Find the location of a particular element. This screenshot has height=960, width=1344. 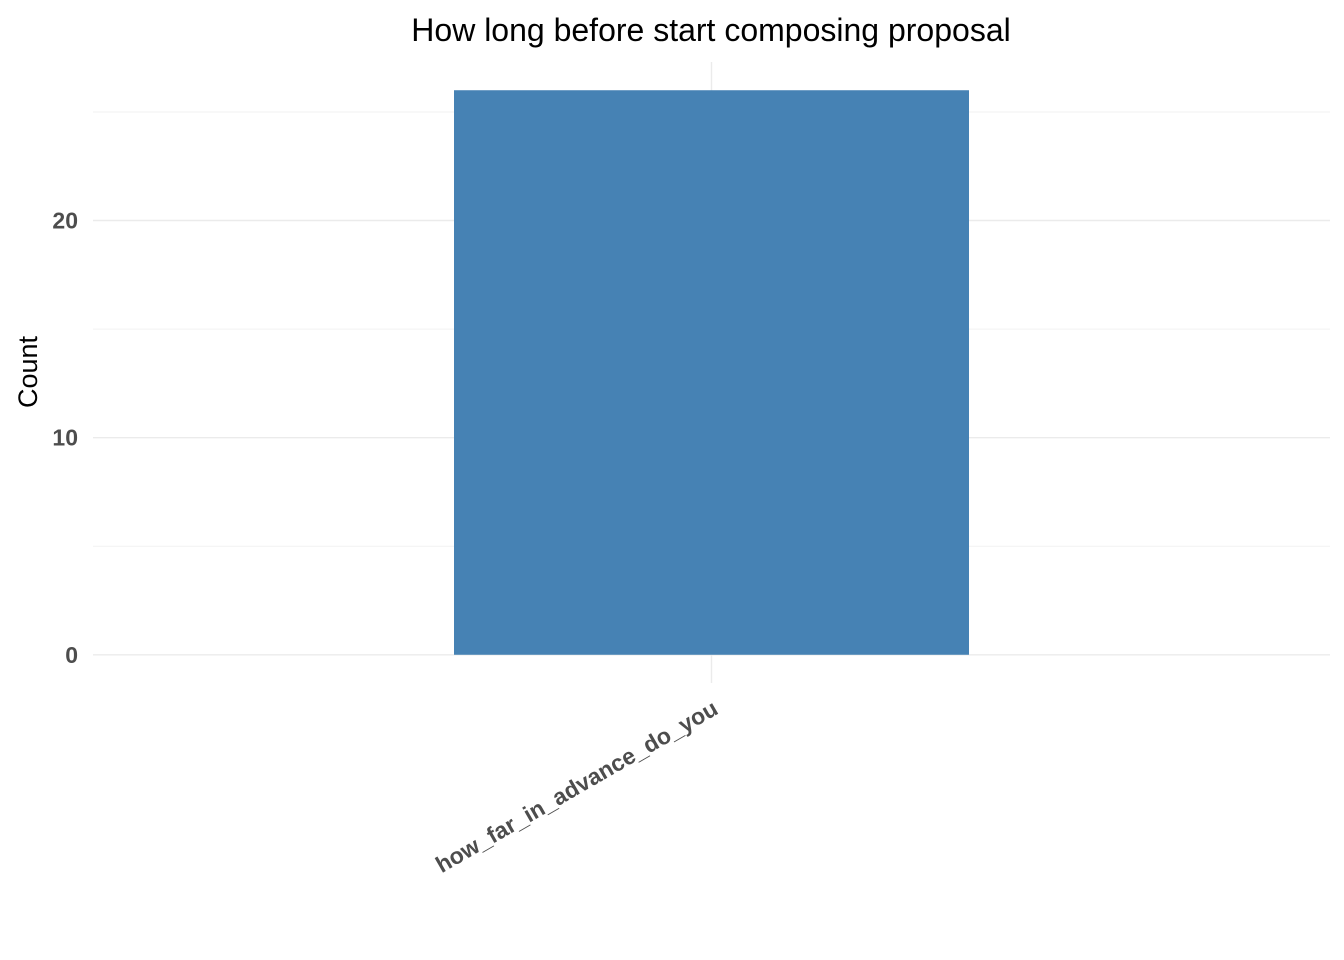

y-axis-ticks: 0 10 20 is located at coordinates (65, 438).